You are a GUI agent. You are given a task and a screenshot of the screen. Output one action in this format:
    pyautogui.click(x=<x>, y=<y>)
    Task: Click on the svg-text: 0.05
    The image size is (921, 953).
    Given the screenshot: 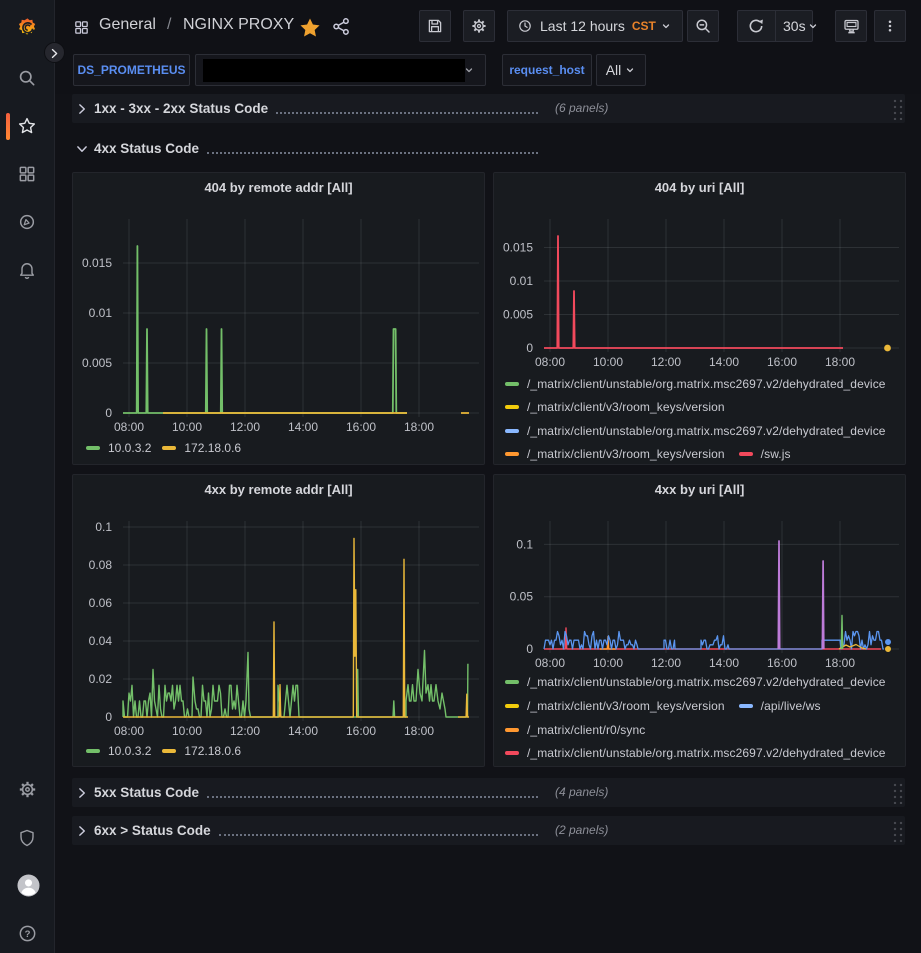 What is the action you would take?
    pyautogui.click(x=522, y=597)
    